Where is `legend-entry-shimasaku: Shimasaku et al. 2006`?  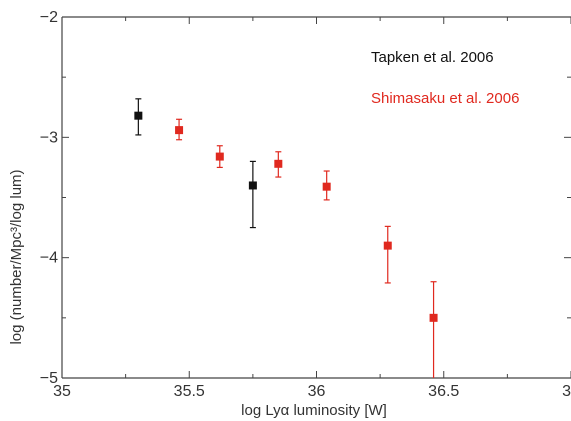 legend-entry-shimasaku: Shimasaku et al. 2006 is located at coordinates (445, 98).